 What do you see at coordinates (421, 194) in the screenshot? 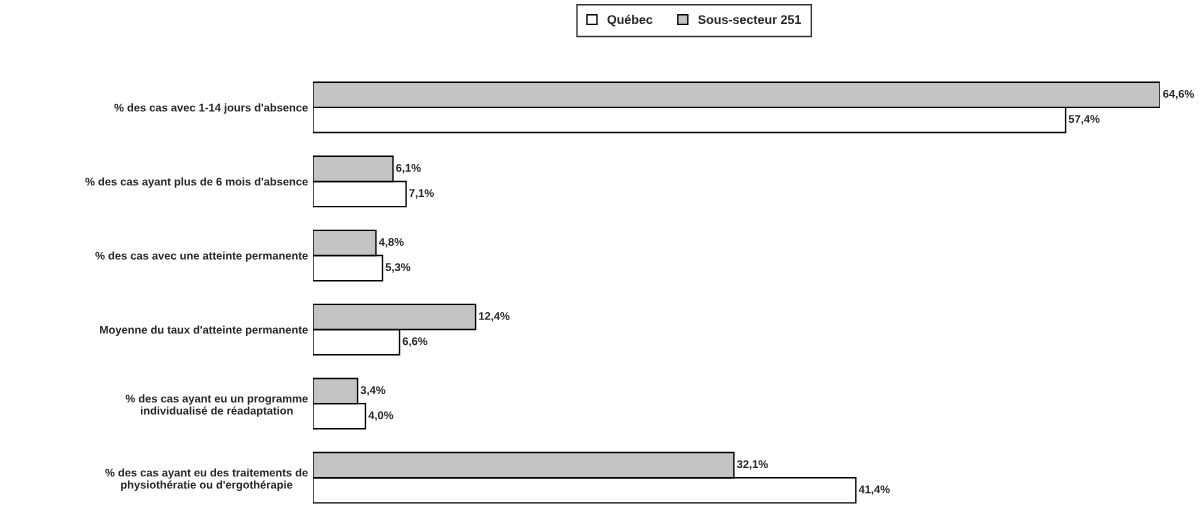
I see `data-label: 7,1%` at bounding box center [421, 194].